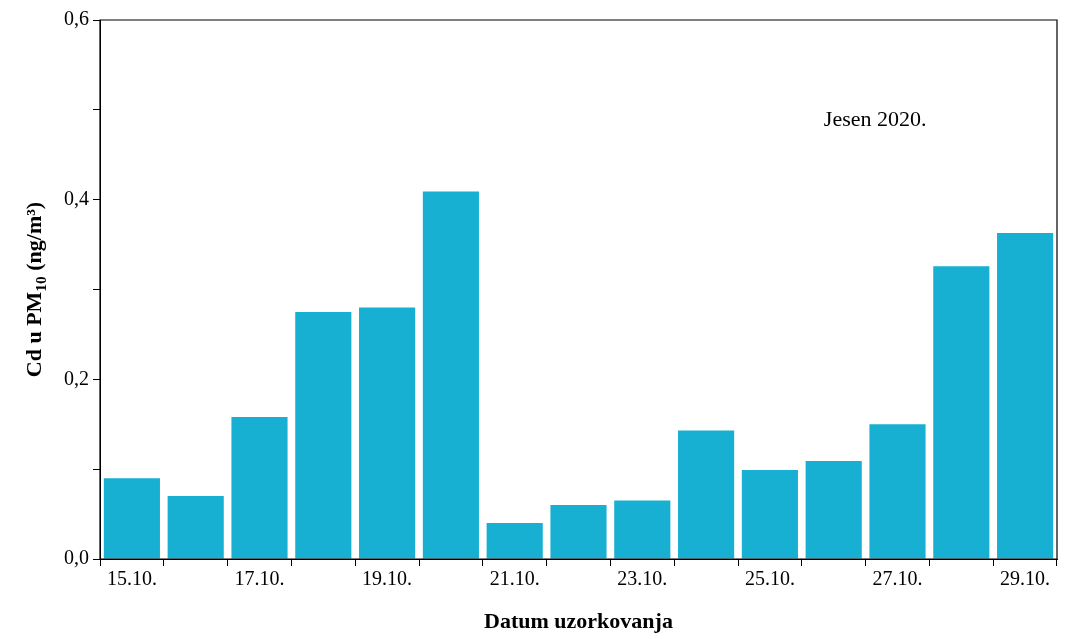 Image resolution: width=1067 pixels, height=639 pixels. Describe the element at coordinates (642, 578) in the screenshot. I see `x-tick-label: 23.10.` at that location.